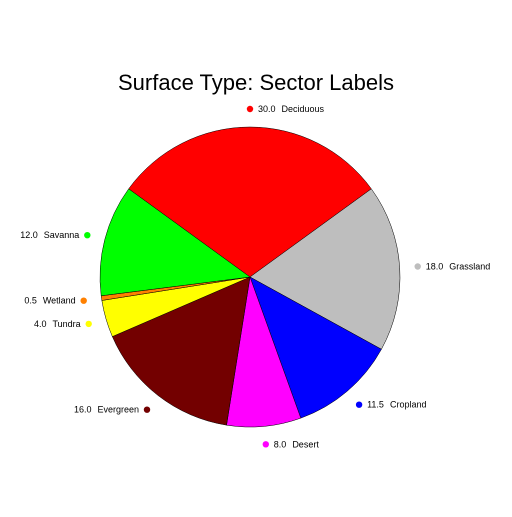 The image size is (512, 517). What do you see at coordinates (175, 242) in the screenshot?
I see `pie-slice-savanna` at bounding box center [175, 242].